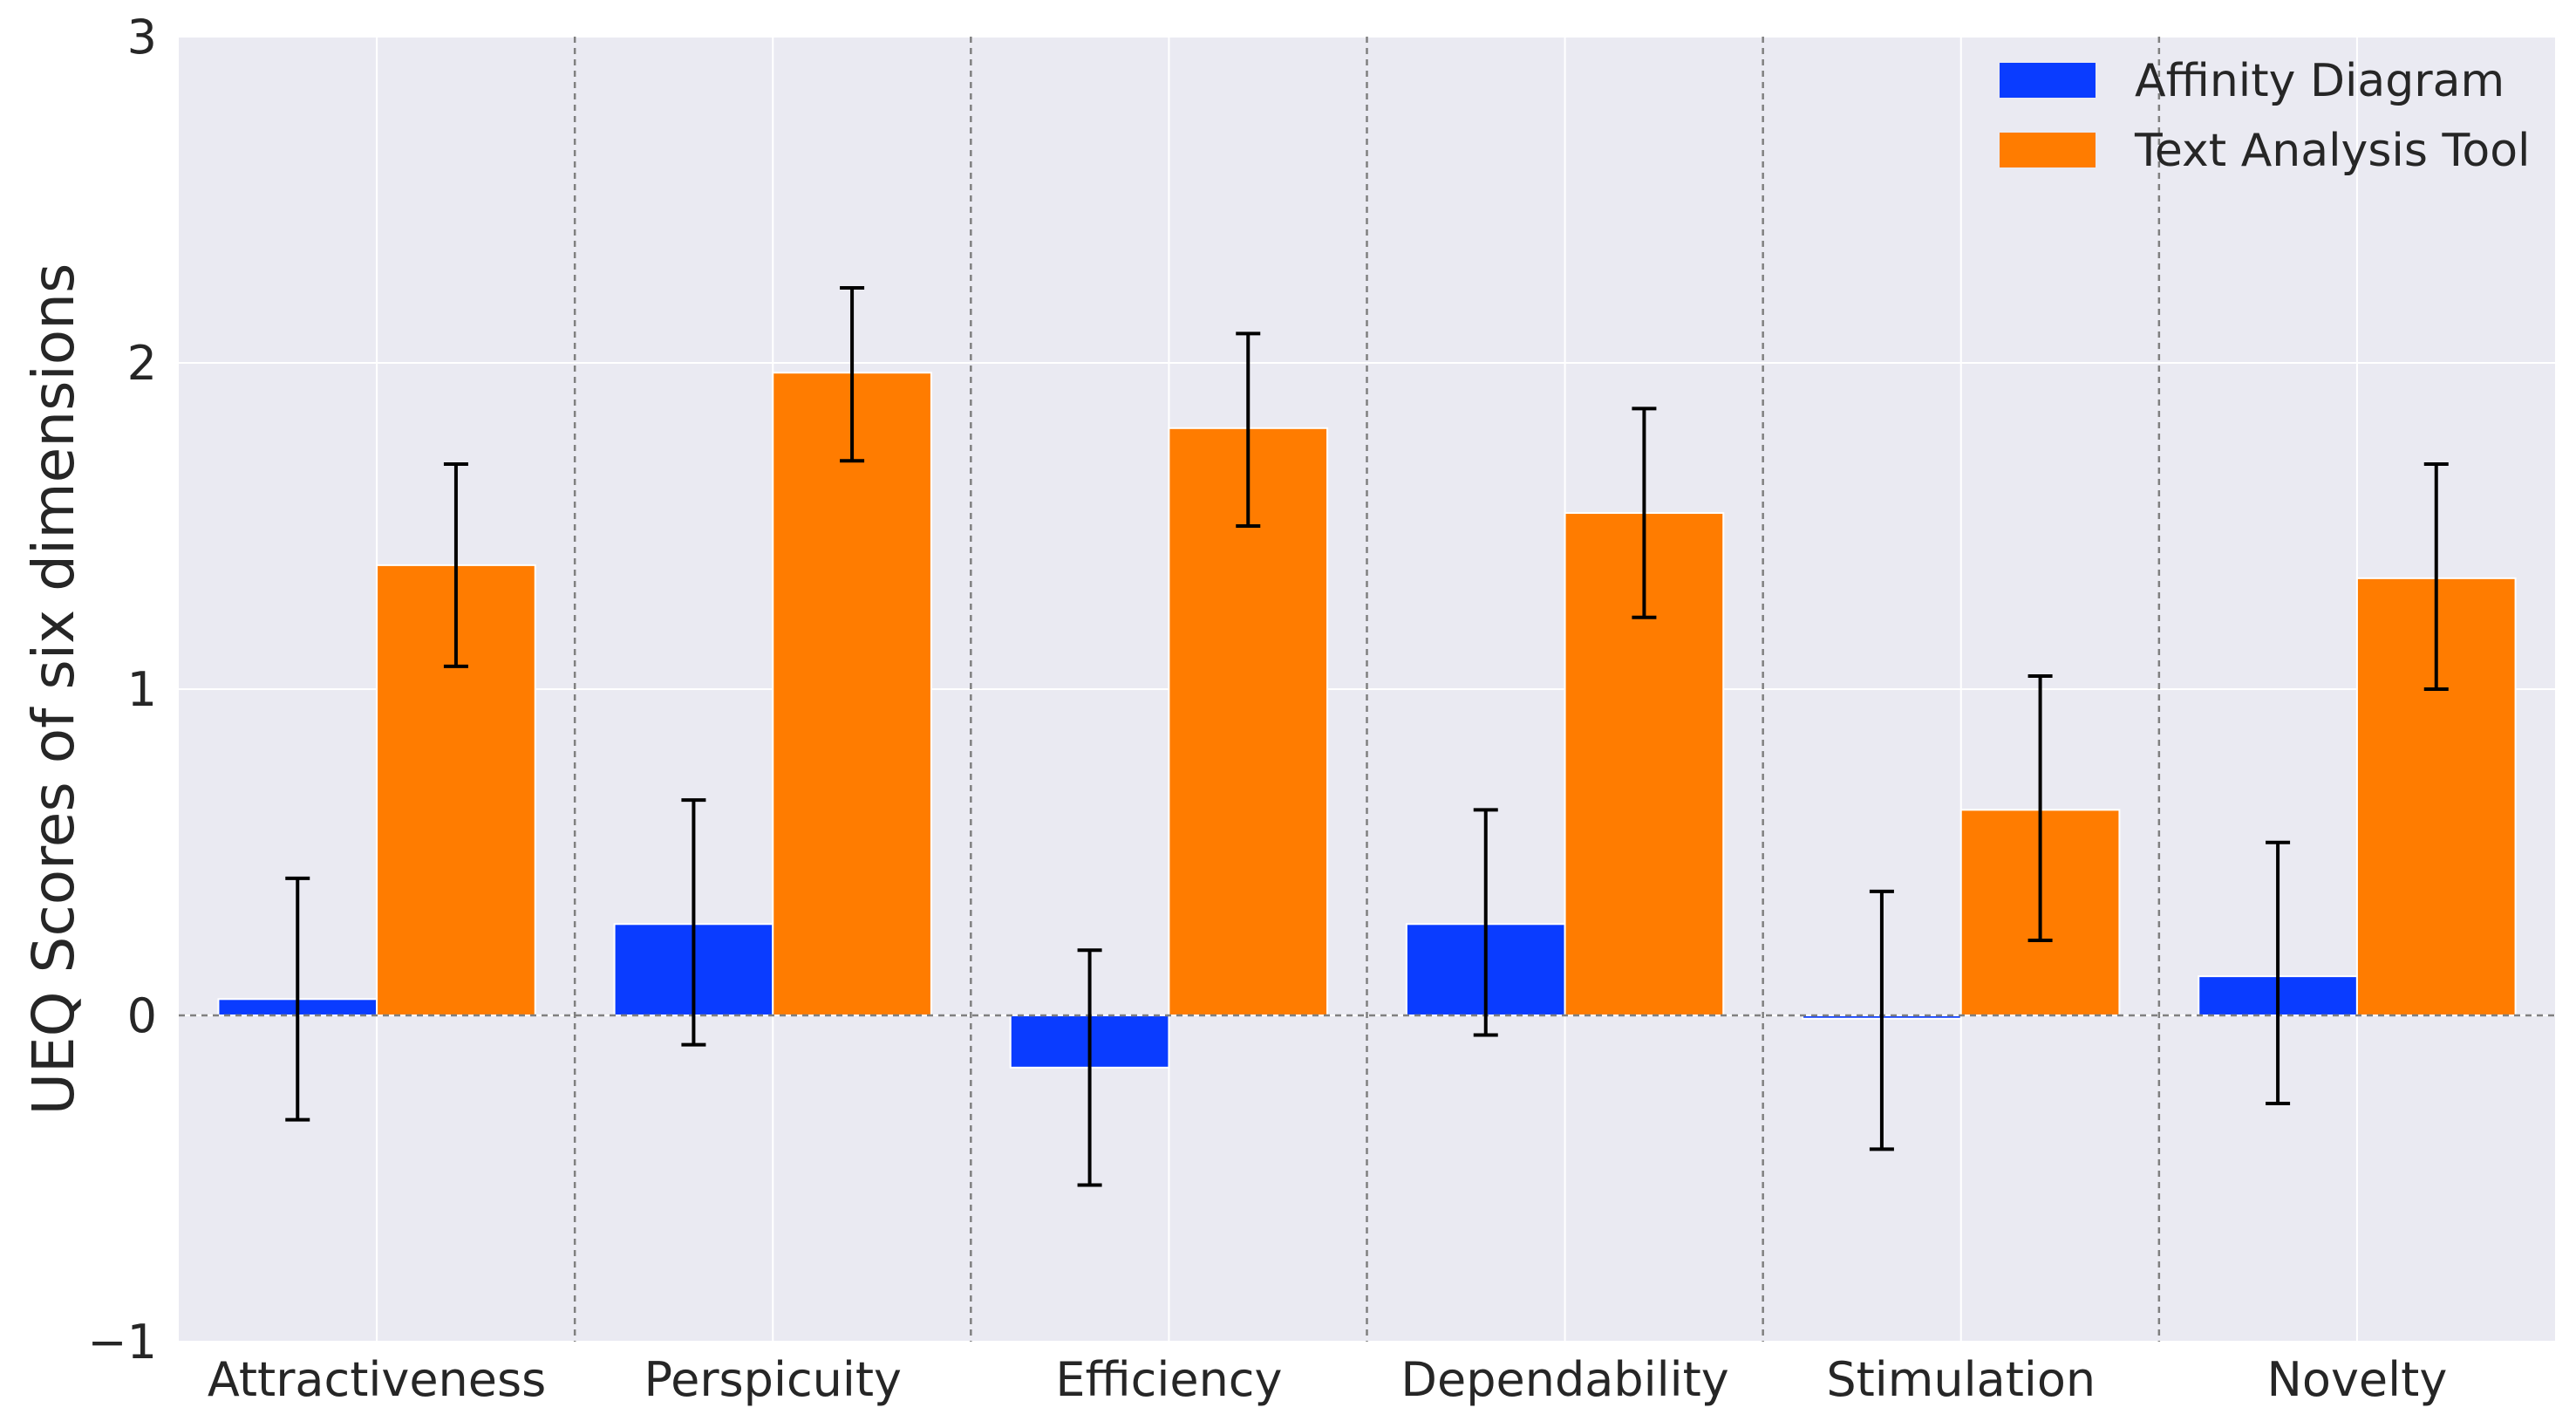 This screenshot has width=2576, height=1428. Describe the element at coordinates (2279, 972) in the screenshot. I see `error-bar-affinity-diagram-novelty` at that location.